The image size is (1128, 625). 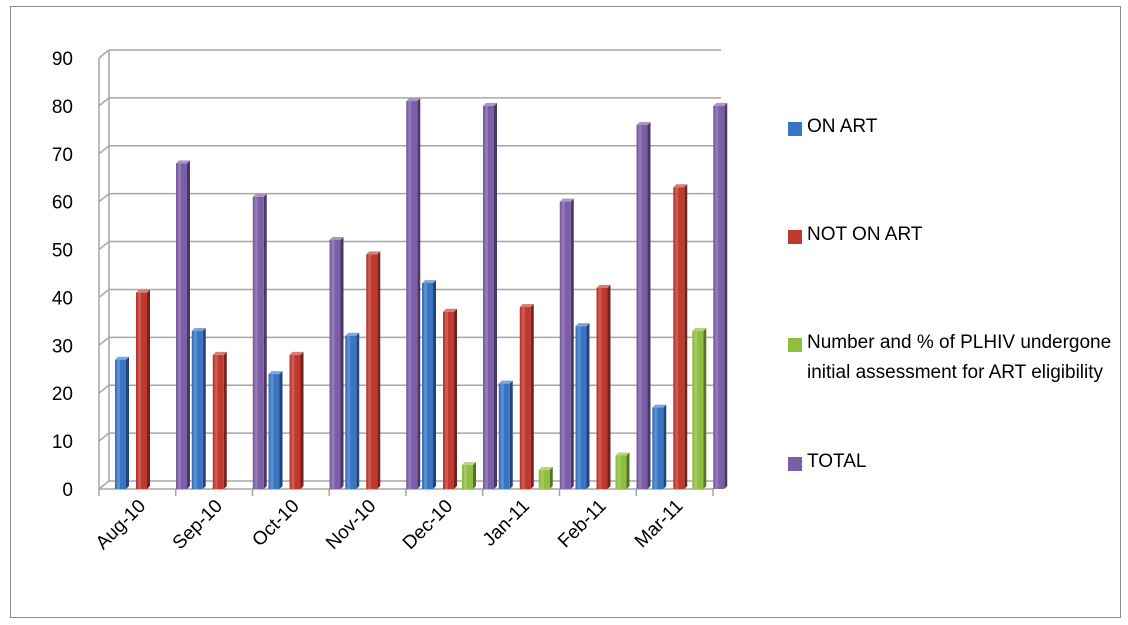 What do you see at coordinates (62, 394) in the screenshot?
I see `y-tick-label: 20` at bounding box center [62, 394].